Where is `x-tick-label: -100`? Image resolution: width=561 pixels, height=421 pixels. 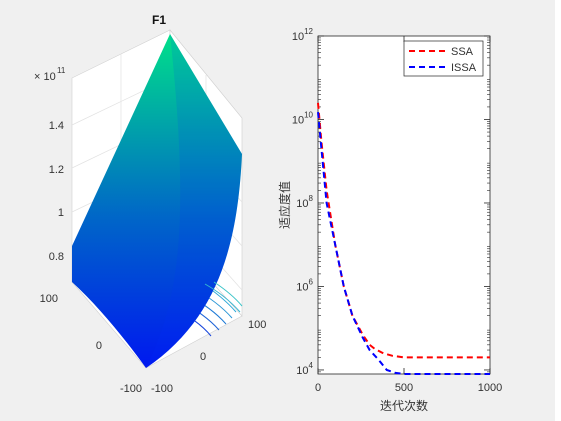
x-tick-label: -100 is located at coordinates (131, 389).